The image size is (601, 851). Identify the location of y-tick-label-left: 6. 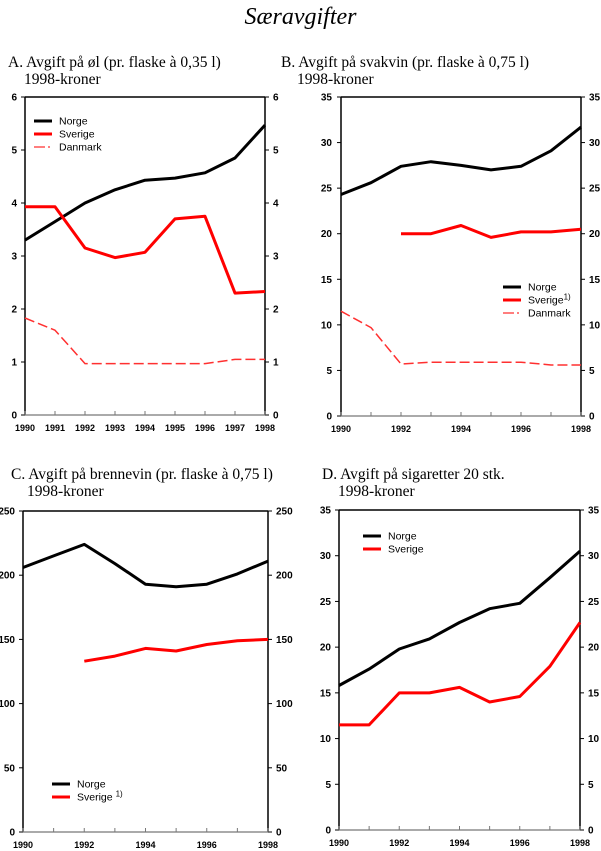
(14, 98).